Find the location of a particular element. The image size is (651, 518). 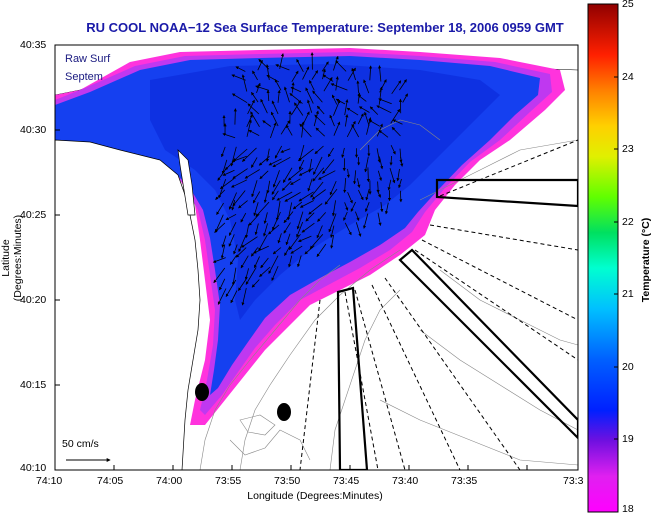

scale-label: 50 cm/s is located at coordinates (80, 444).